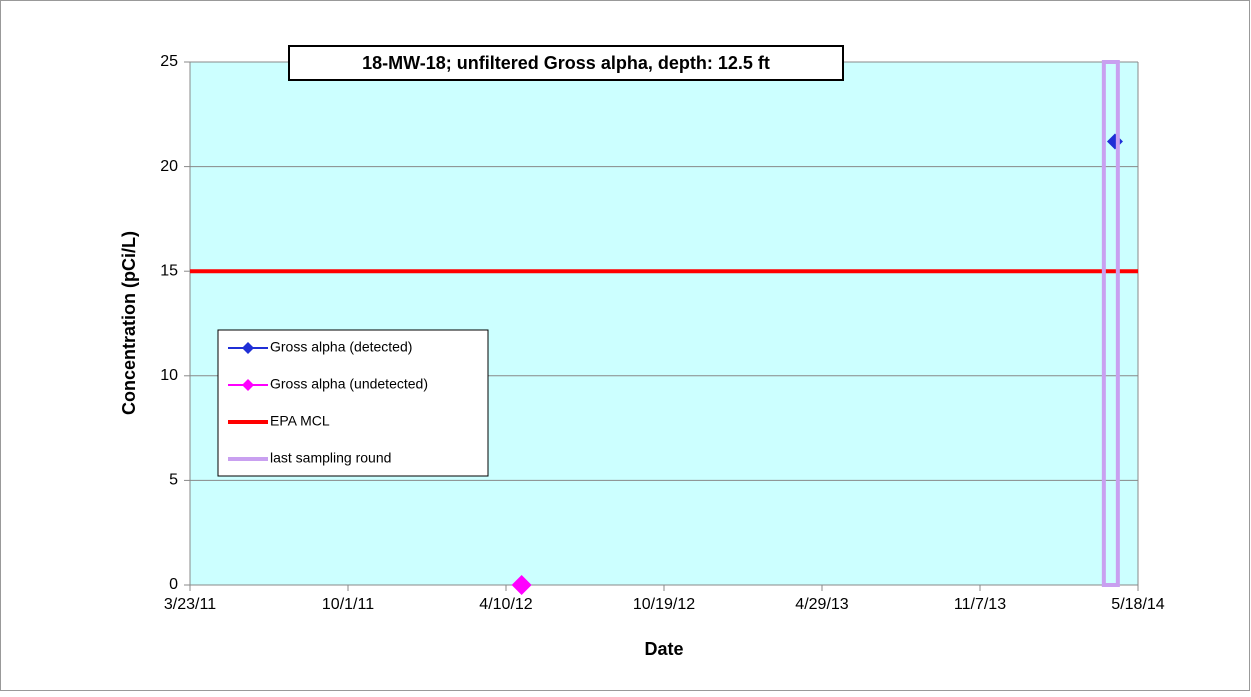  I want to click on legend-label: last sampling round, so click(330, 458).